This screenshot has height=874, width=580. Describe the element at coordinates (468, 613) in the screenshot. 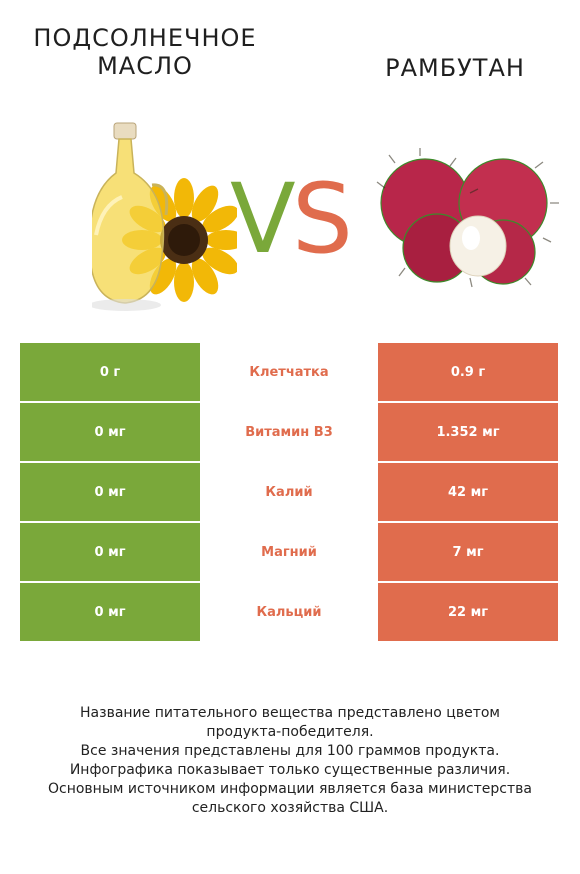

I see `right-value: 22 мг` at that location.